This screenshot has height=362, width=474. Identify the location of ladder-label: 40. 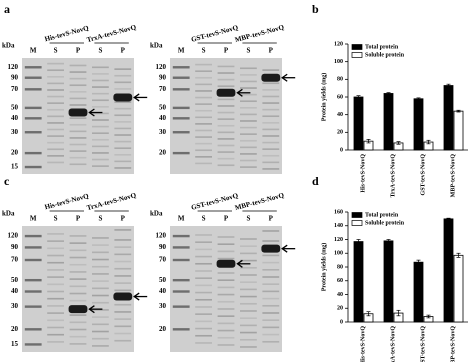
(15, 118).